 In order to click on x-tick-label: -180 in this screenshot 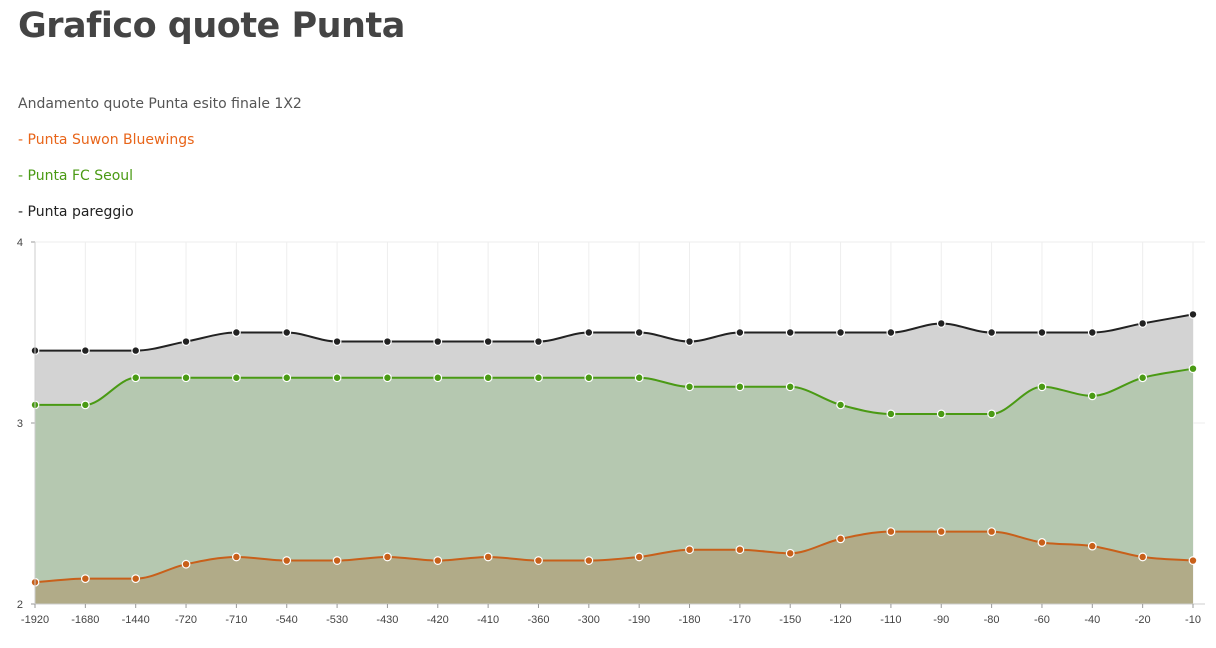, I will do `click(690, 620)`.